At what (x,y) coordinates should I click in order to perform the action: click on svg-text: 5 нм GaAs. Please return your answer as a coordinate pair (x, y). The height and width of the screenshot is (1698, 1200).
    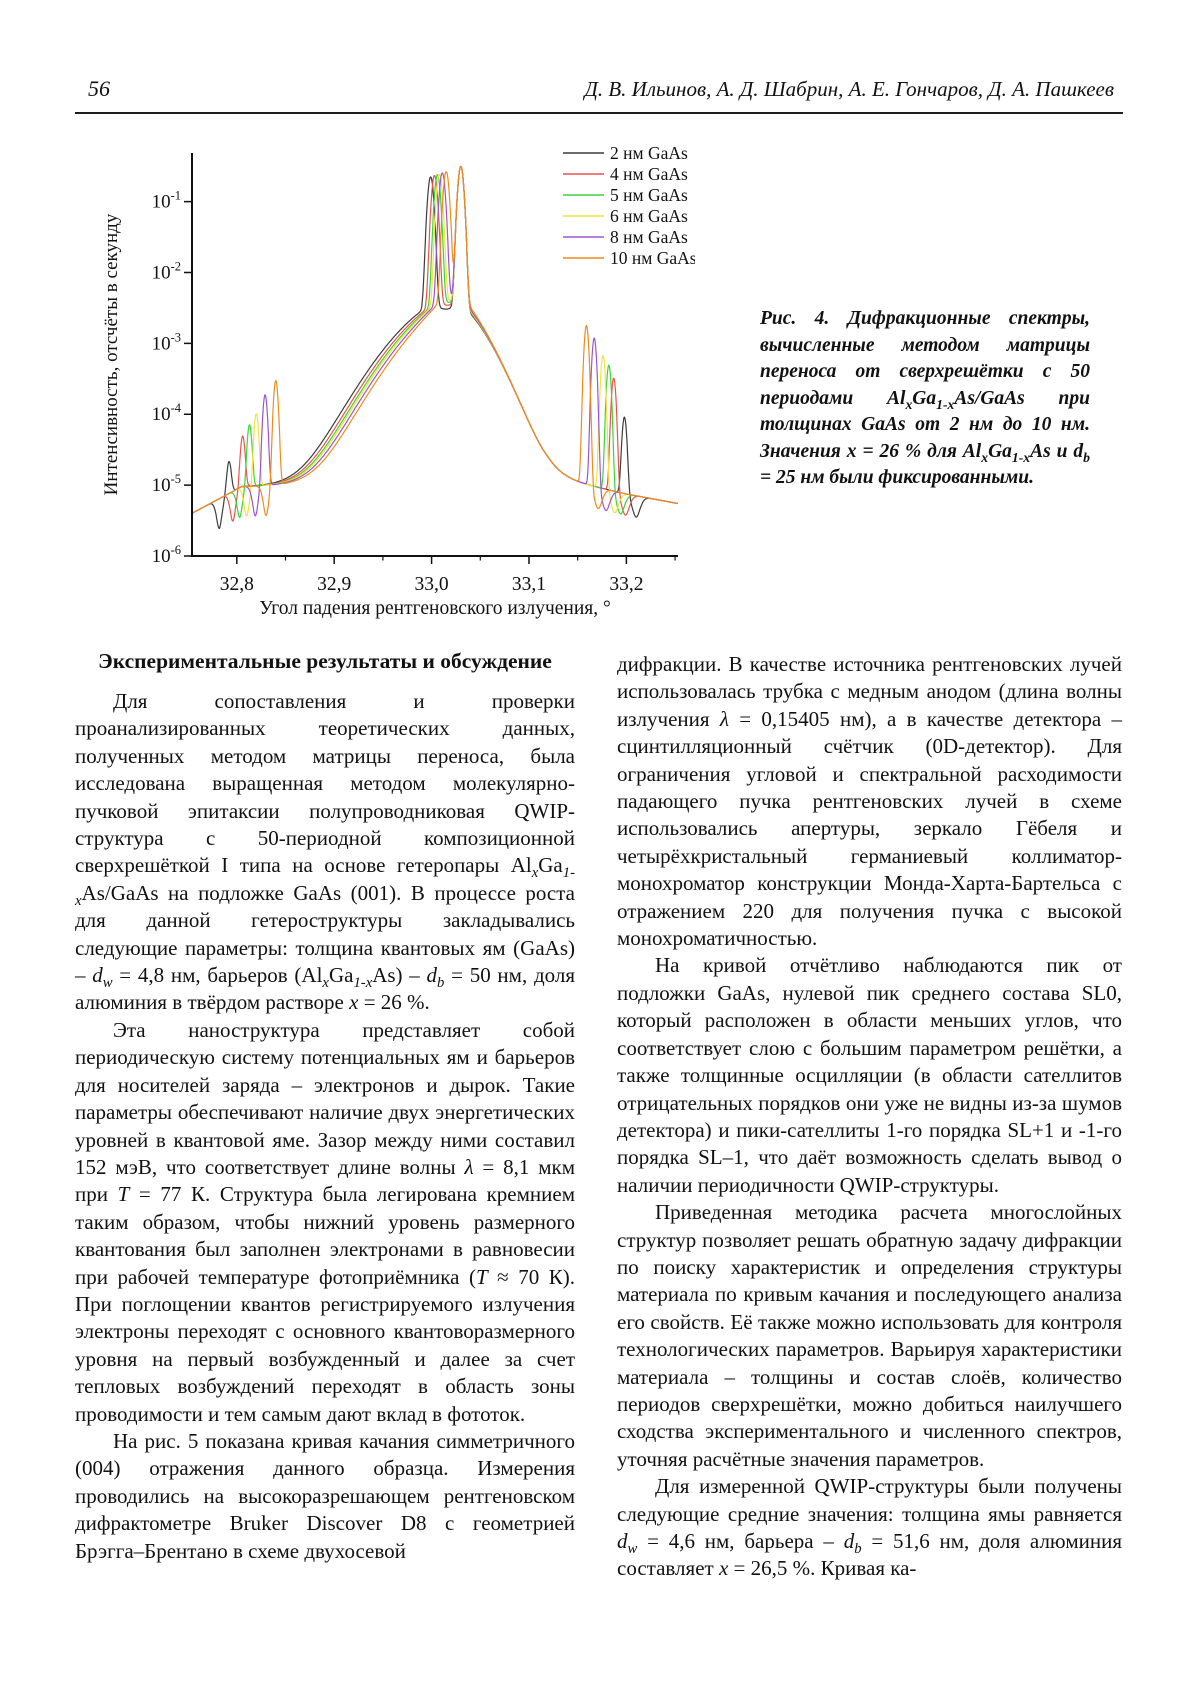
    Looking at the image, I should click on (649, 195).